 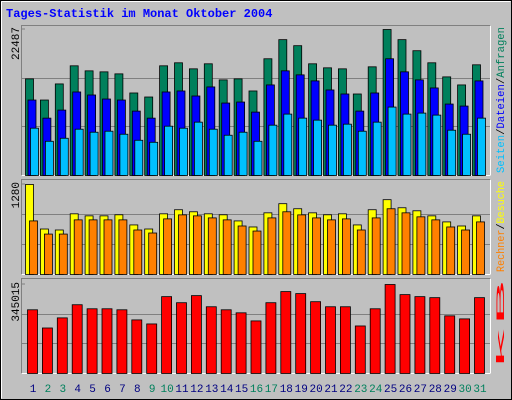 I want to click on x-tick-label: 18, so click(x=286, y=390).